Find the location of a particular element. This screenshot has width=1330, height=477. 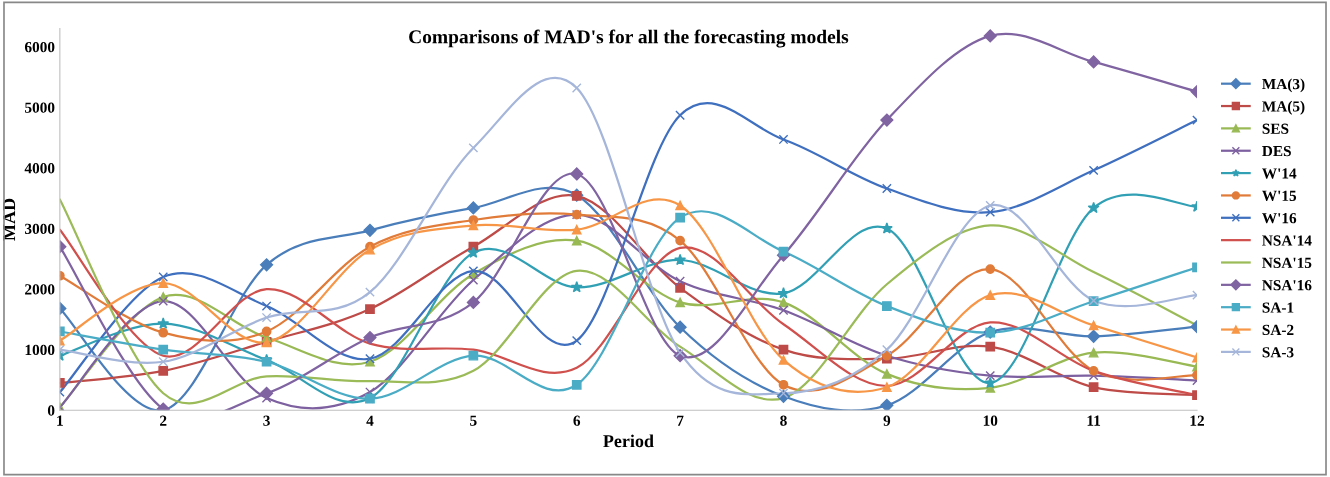

x-tick-label: 1 is located at coordinates (60, 420).